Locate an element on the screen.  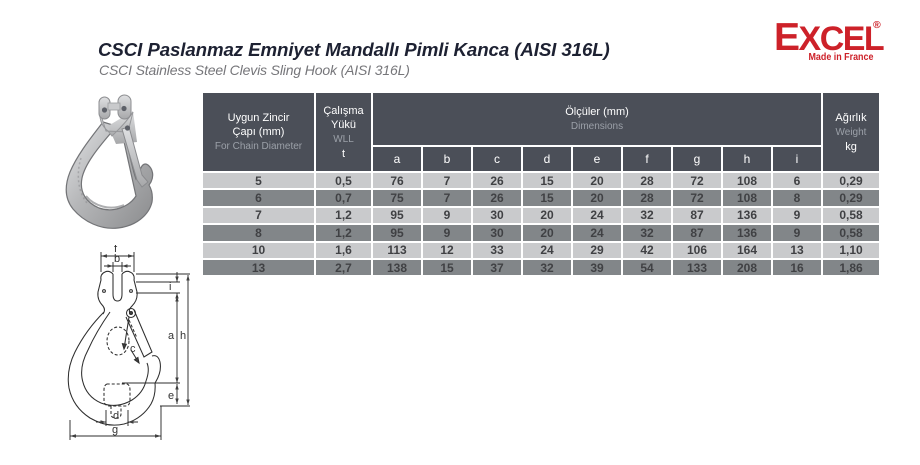
svg-text: d is located at coordinates (116, 416).